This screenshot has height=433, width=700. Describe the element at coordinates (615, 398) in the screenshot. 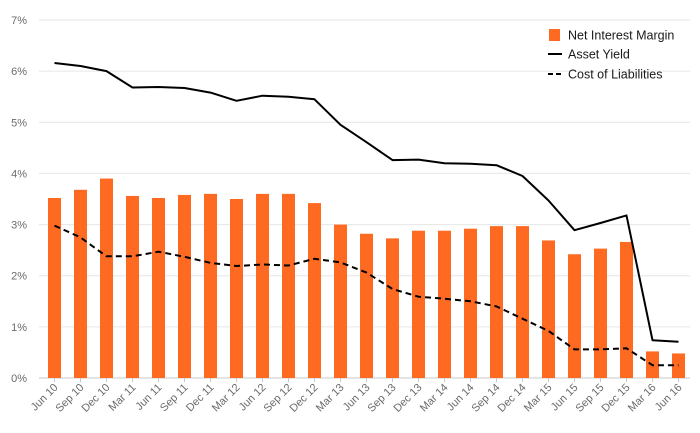

I see `x-tick-label: Dec 15` at that location.